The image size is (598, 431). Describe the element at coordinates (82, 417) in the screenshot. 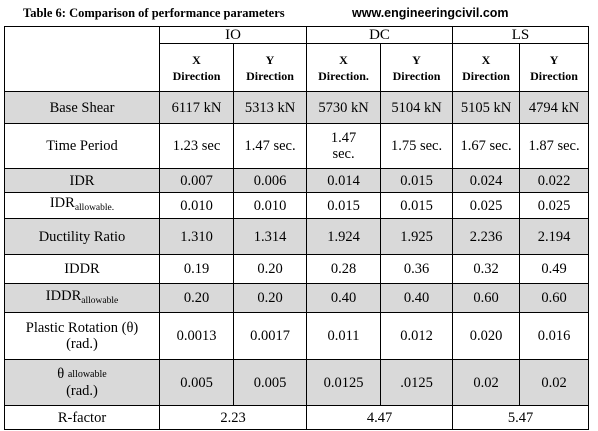

I see `row-label: R-factor` at that location.